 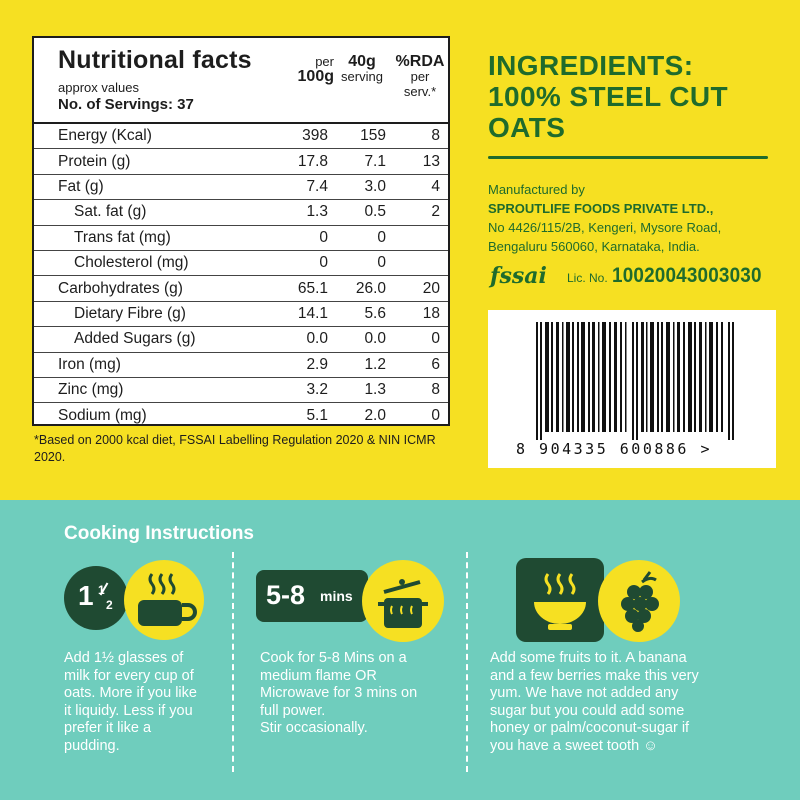 What do you see at coordinates (312, 313) in the screenshot?
I see `row-per100: 14.1` at bounding box center [312, 313].